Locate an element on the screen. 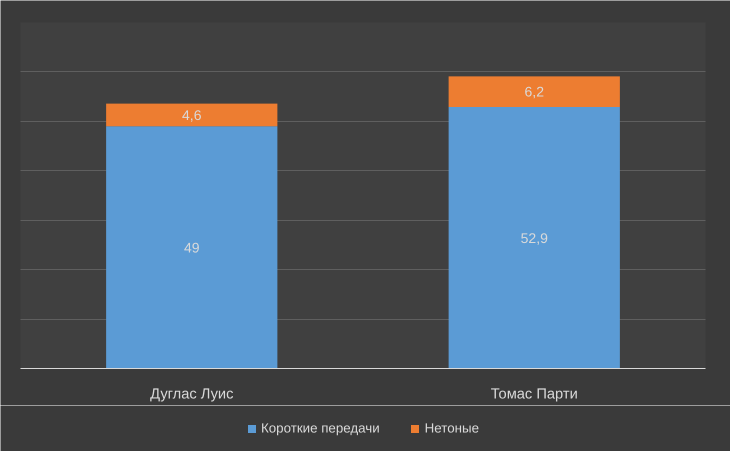 Image resolution: width=730 pixels, height=451 pixels. legend-label: Нетоные is located at coordinates (451, 428).